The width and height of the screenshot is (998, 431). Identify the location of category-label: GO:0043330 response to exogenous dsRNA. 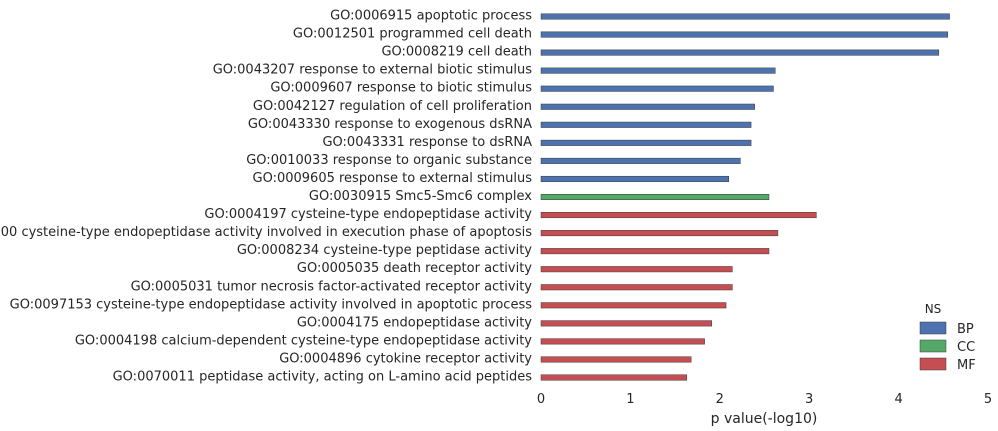
(390, 124).